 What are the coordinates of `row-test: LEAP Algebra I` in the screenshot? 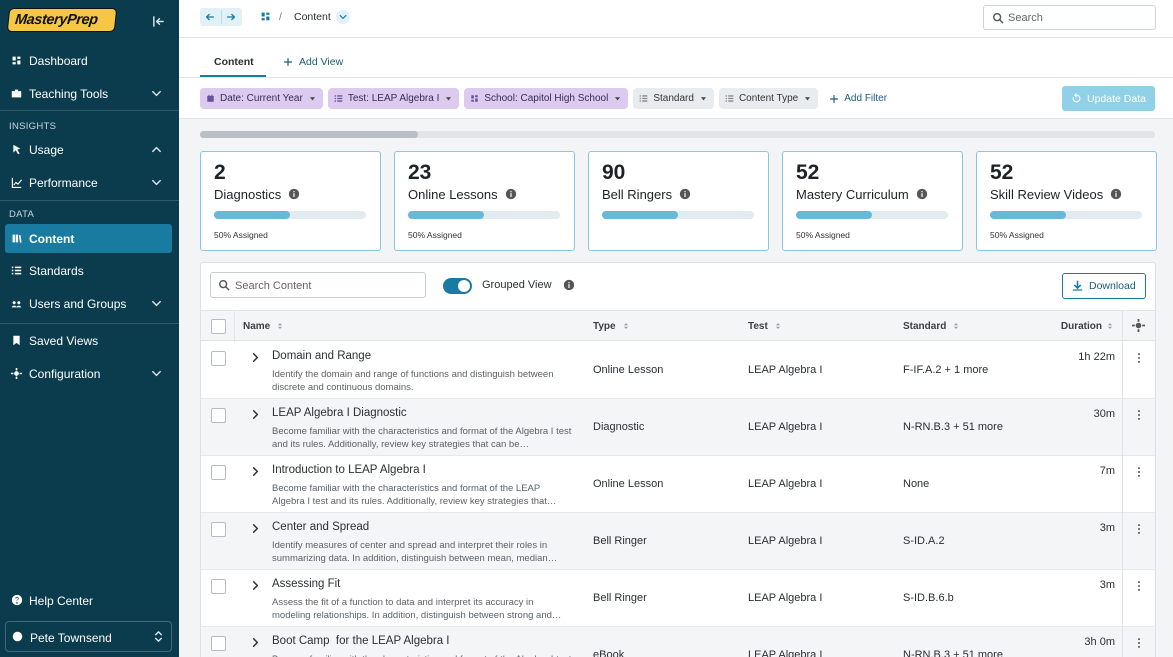 It's located at (785, 541).